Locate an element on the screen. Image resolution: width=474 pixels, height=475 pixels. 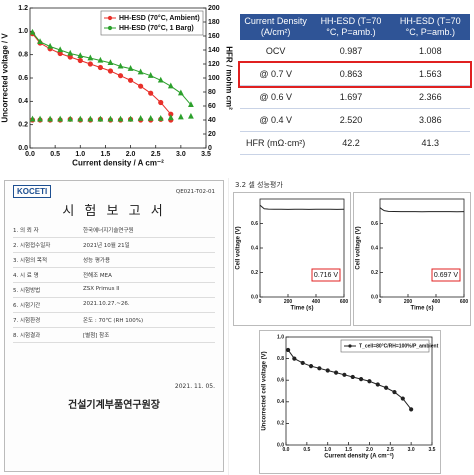
table-cell: 2.520 is located at coordinates (351, 120).